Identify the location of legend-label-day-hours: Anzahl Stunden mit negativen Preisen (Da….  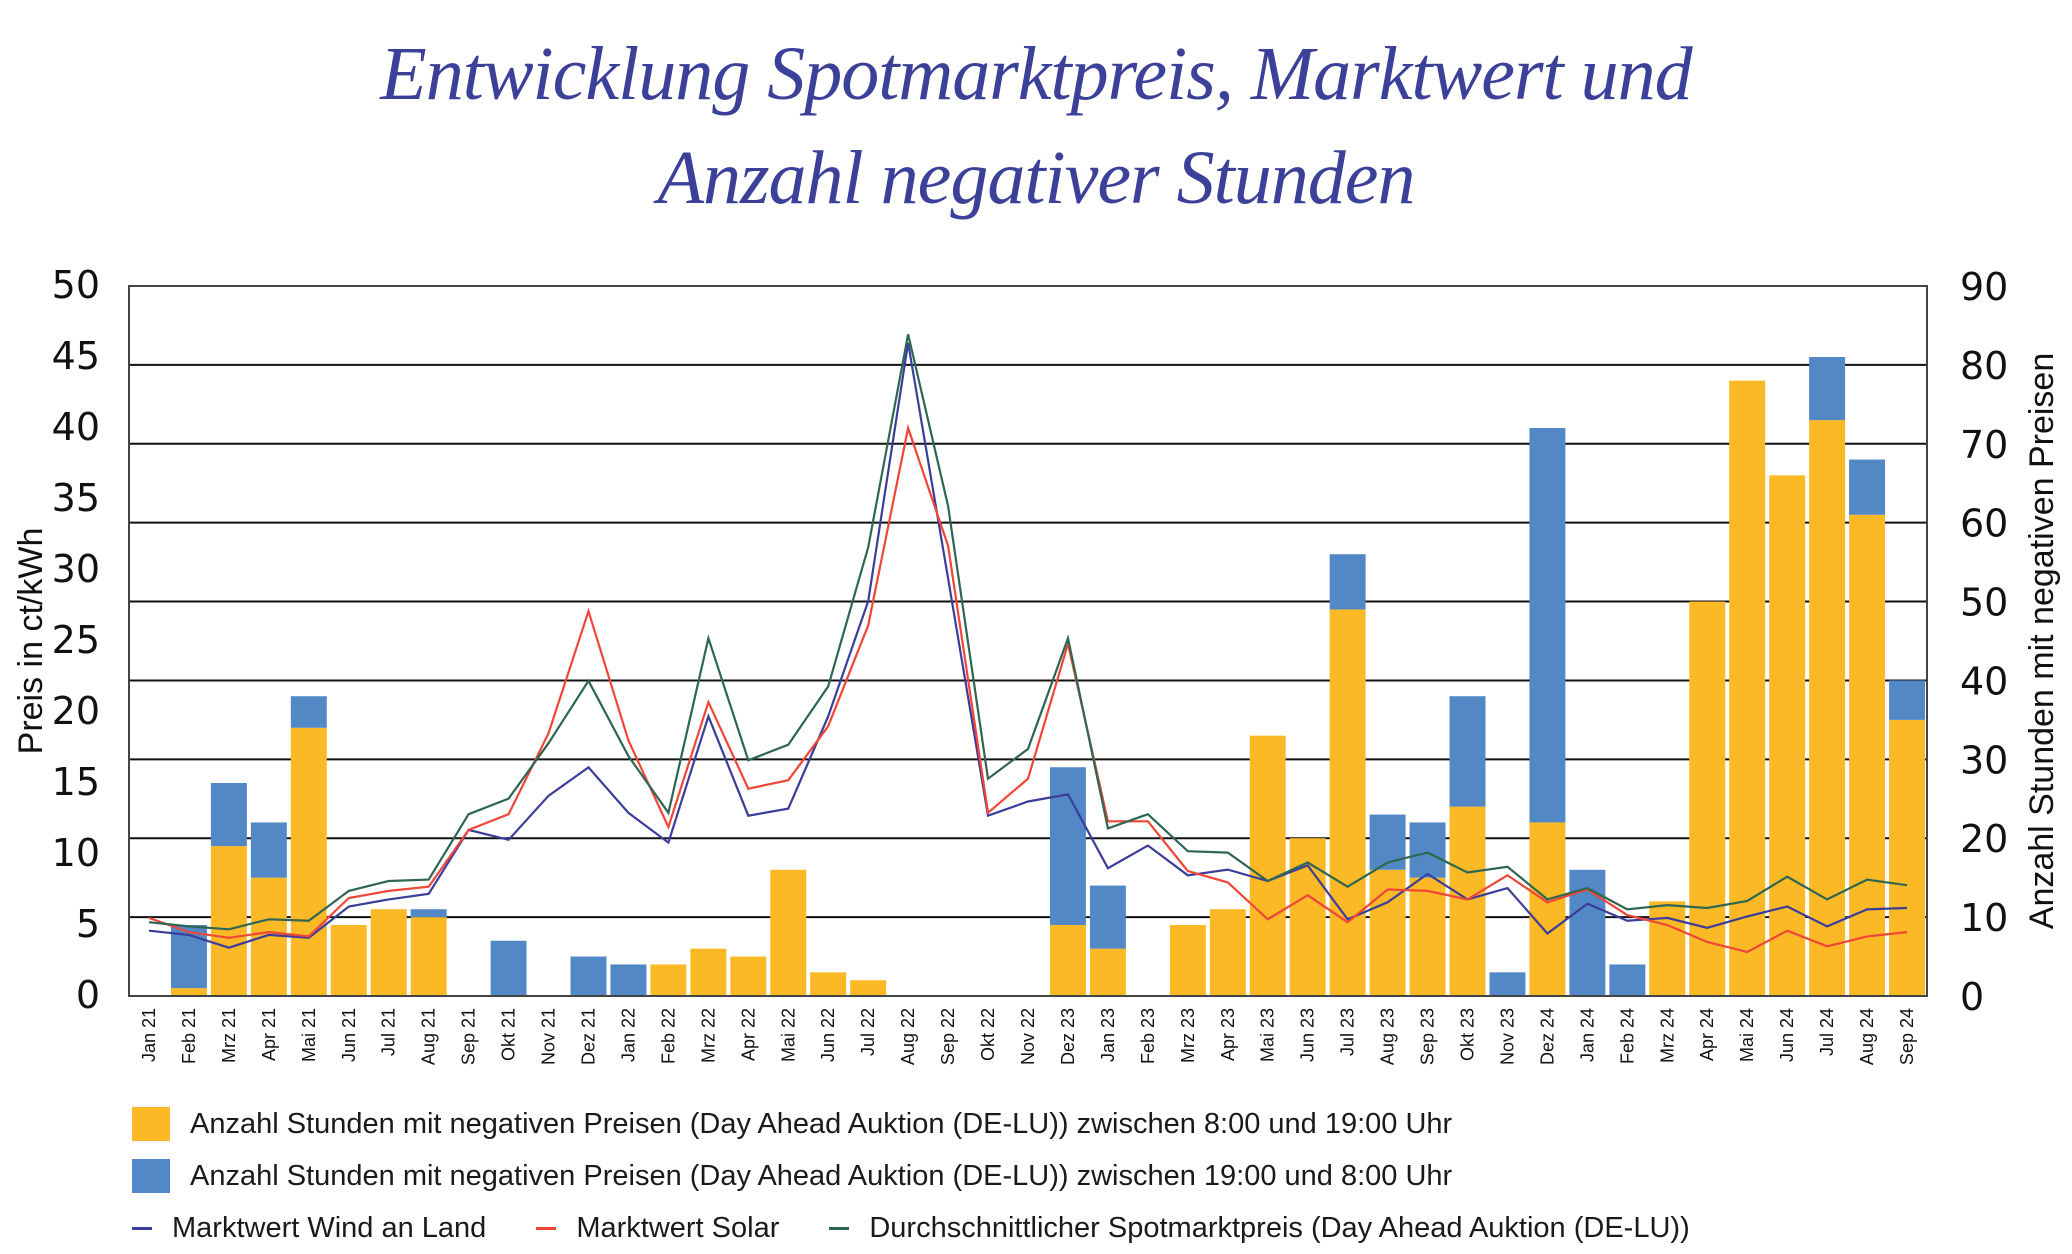
(821, 1123).